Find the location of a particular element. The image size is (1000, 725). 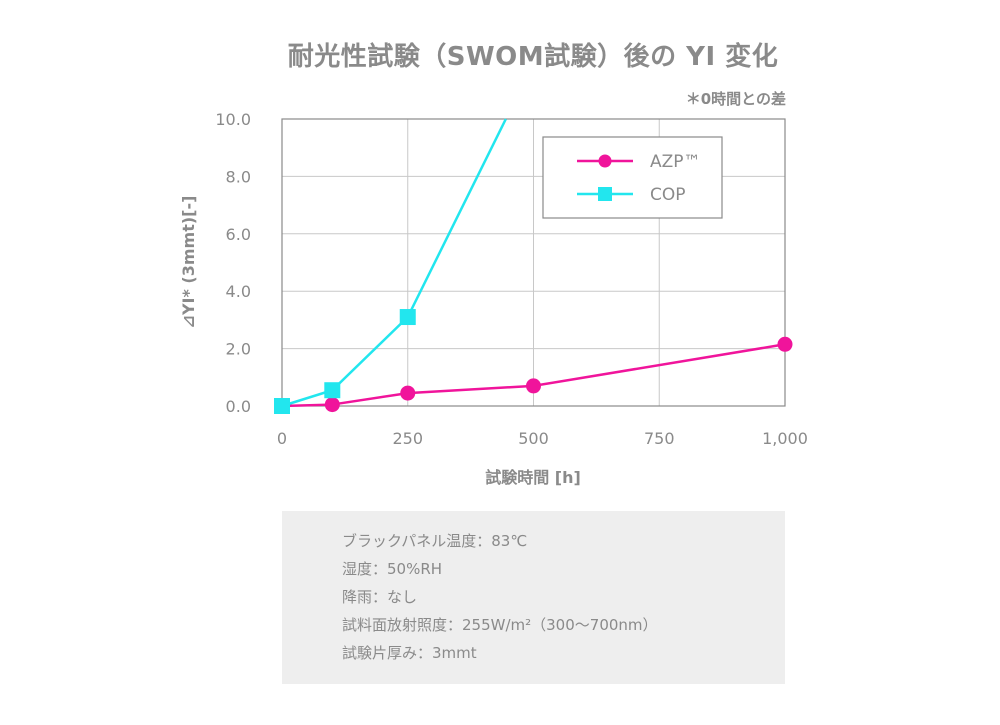

y-tick-label: 10.0 is located at coordinates (233, 119).